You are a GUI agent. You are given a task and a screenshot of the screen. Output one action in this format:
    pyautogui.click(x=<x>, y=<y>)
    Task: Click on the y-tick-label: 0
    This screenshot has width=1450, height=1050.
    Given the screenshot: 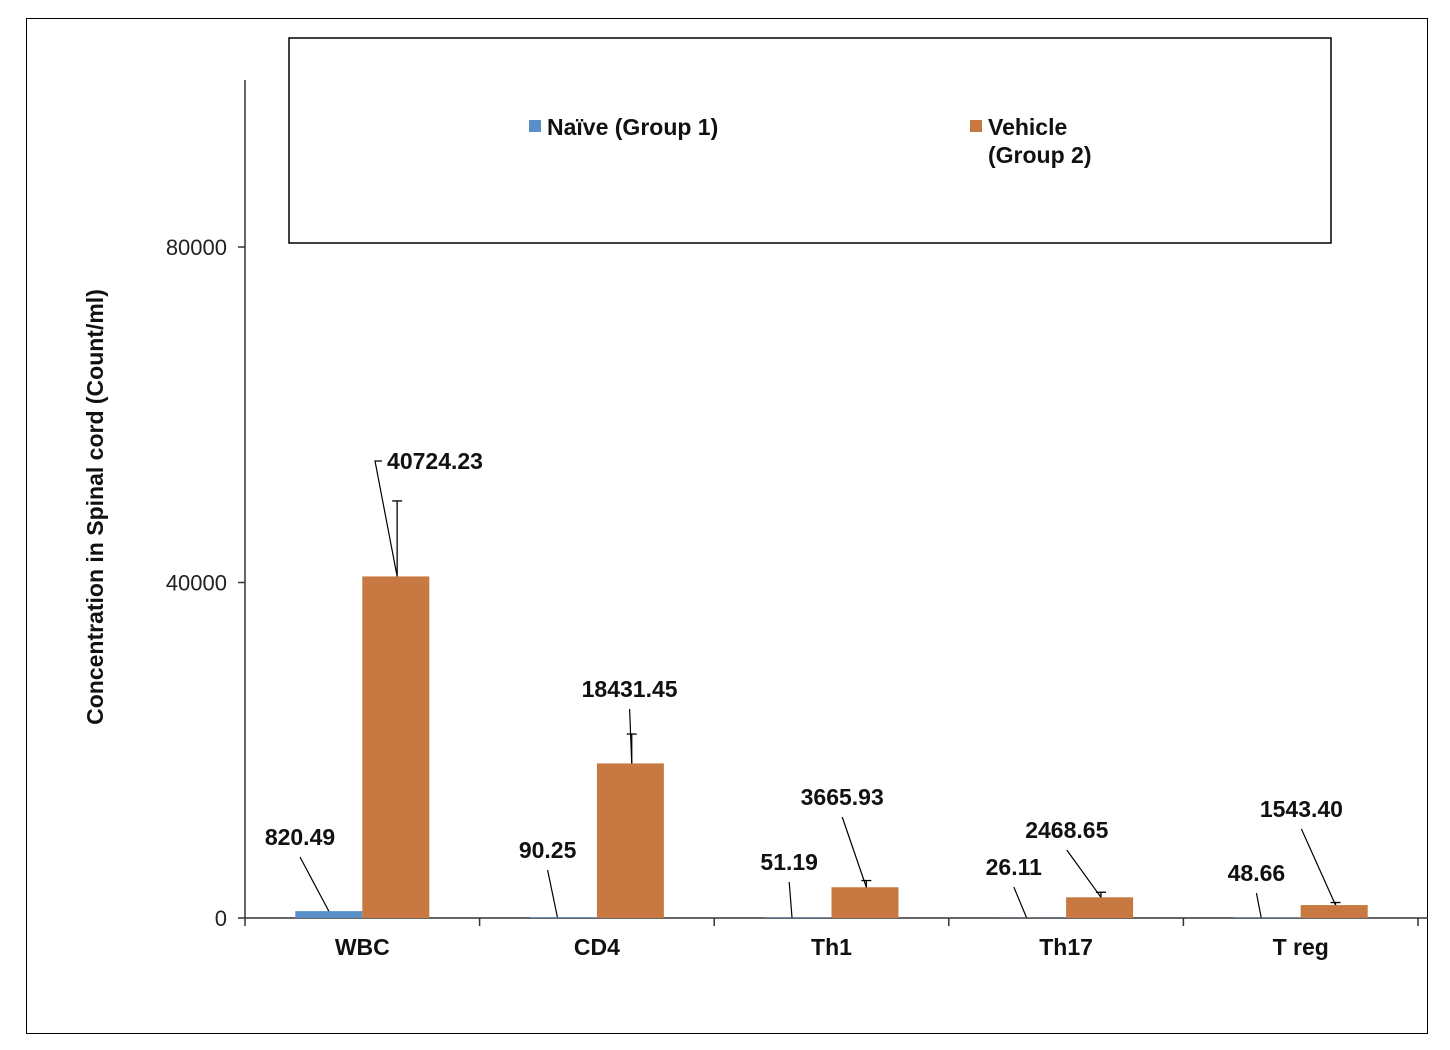 What is the action you would take?
    pyautogui.click(x=221, y=918)
    